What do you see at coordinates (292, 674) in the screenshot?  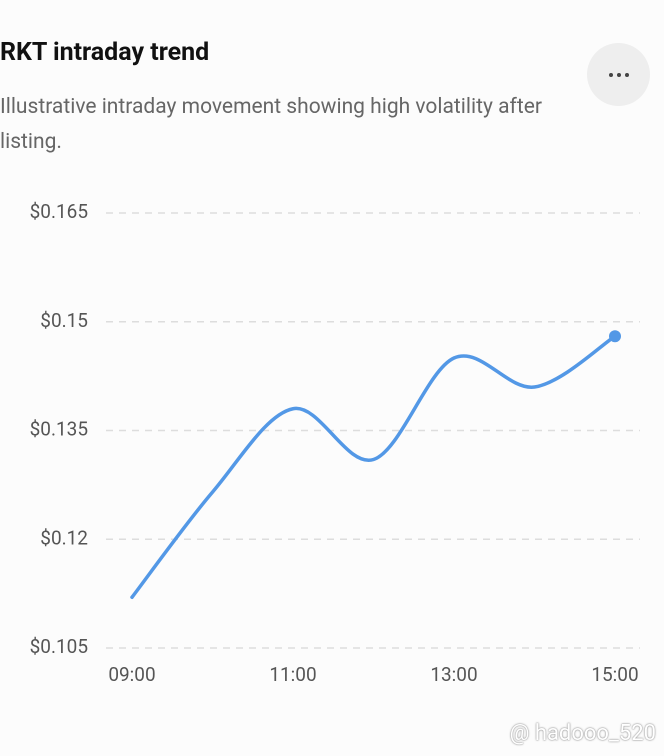 I see `x-tick-label: 11:00` at bounding box center [292, 674].